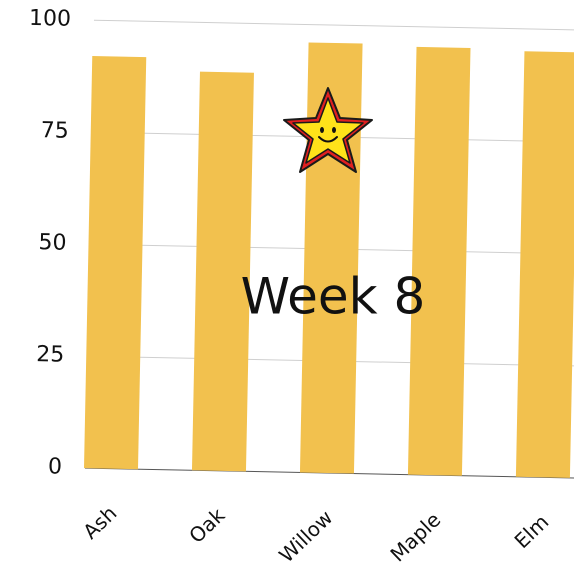 This screenshot has height=579, width=574. Describe the element at coordinates (333, 297) in the screenshot. I see `annotation: Week 8` at that location.